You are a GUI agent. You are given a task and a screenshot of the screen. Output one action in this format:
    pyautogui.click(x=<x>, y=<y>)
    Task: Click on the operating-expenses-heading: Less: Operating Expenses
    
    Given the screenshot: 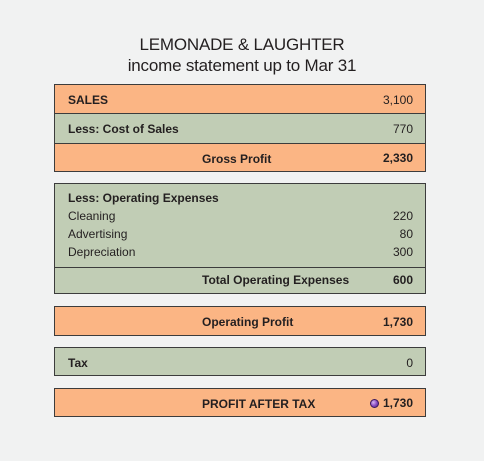 What is the action you would take?
    pyautogui.click(x=143, y=198)
    